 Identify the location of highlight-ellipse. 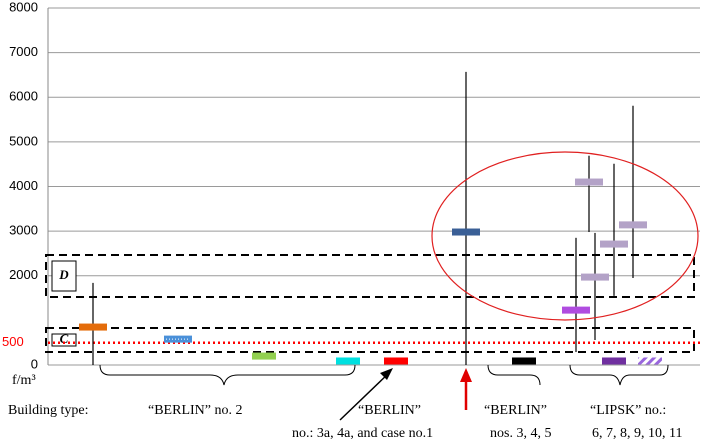
(565, 236).